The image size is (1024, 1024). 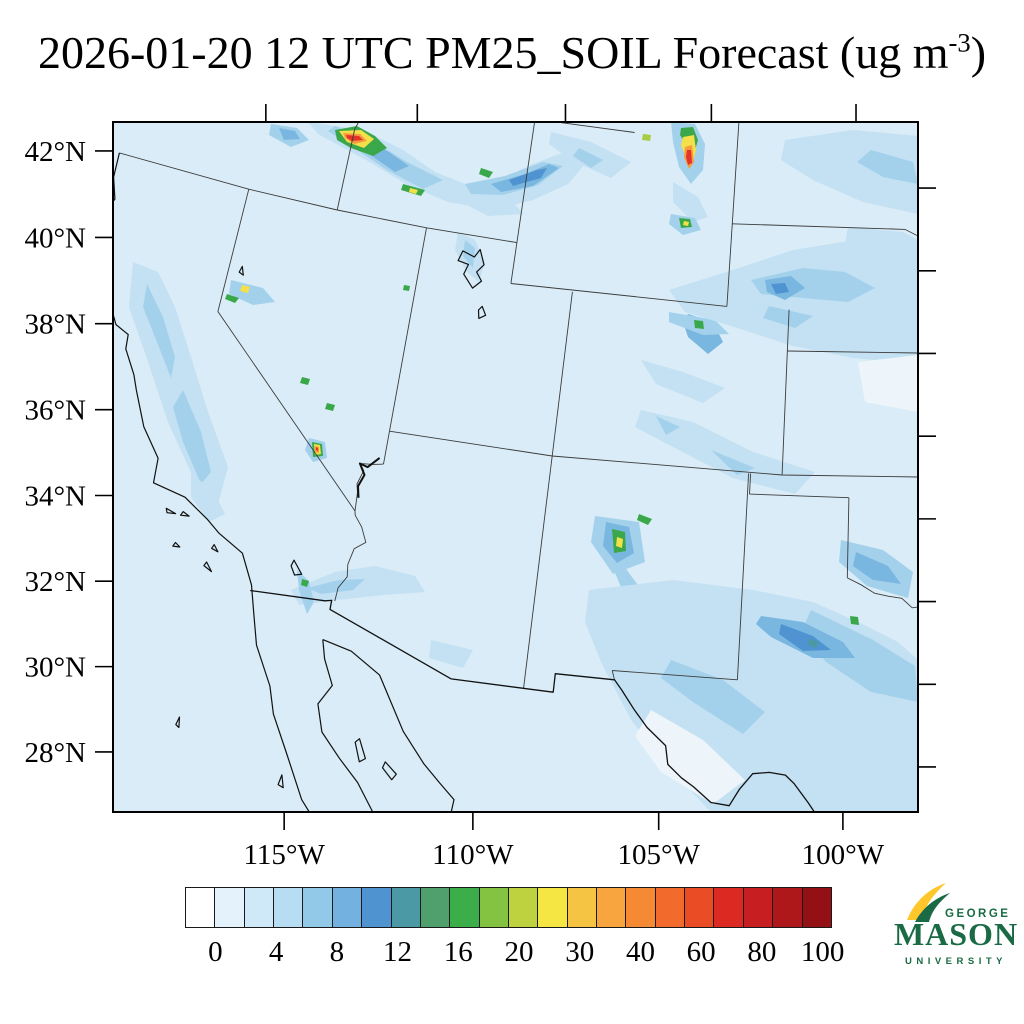 What do you see at coordinates (658, 855) in the screenshot?
I see `lon-tick-label: 105°W` at bounding box center [658, 855].